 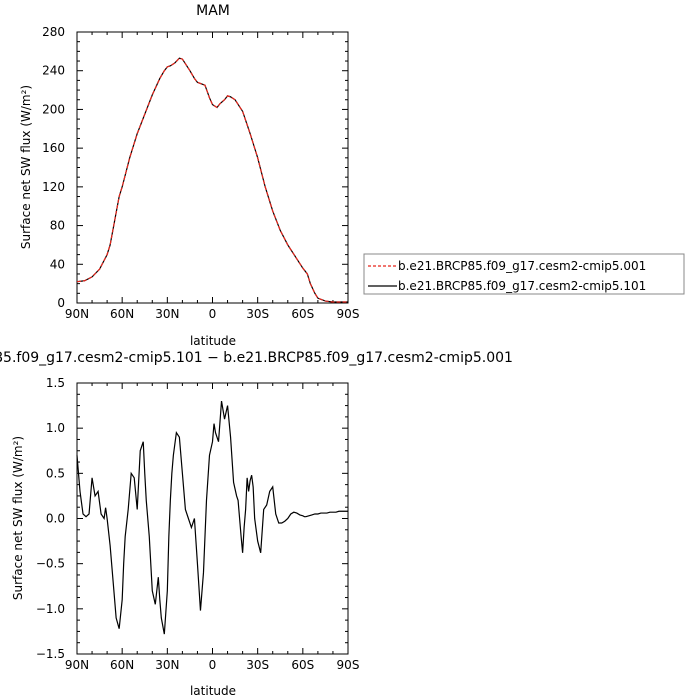 I want to click on bottom-xtick-labels: 90N 60N 30N 0 30S 60S 90S, so click(x=212, y=665).